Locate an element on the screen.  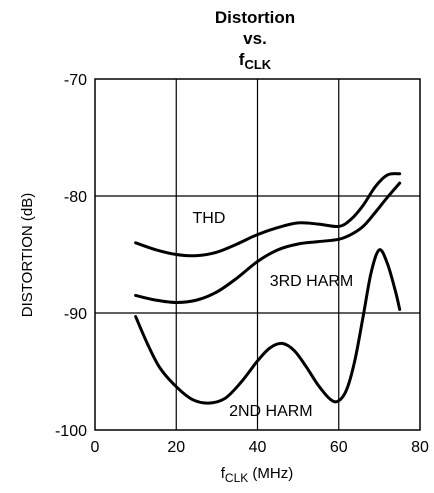
x-tick-labels: 0 20 40 60 80 is located at coordinates (260, 447).